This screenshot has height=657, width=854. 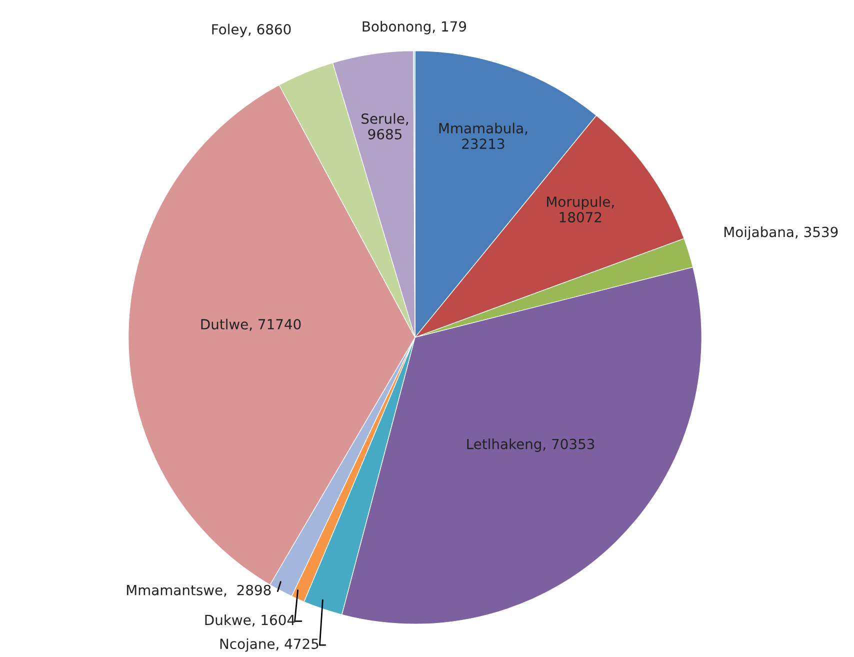 What do you see at coordinates (198, 590) in the screenshot?
I see `slice-label: Mmamantswe, 2898` at bounding box center [198, 590].